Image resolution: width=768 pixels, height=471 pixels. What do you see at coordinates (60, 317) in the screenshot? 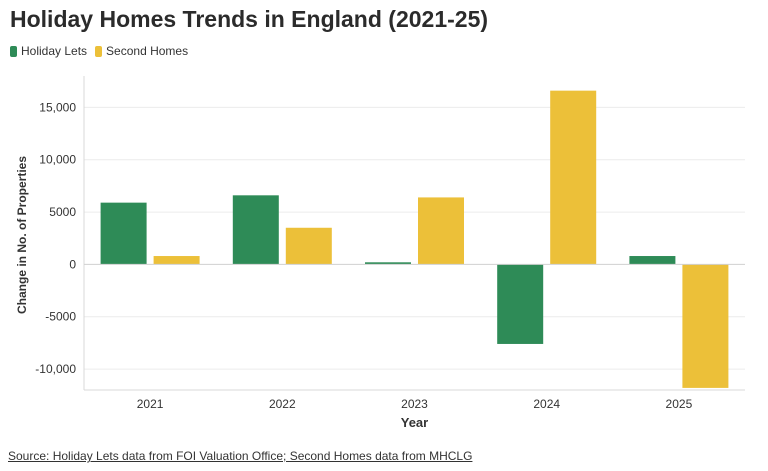
I see `y-tick-label: -5000` at bounding box center [60, 317].